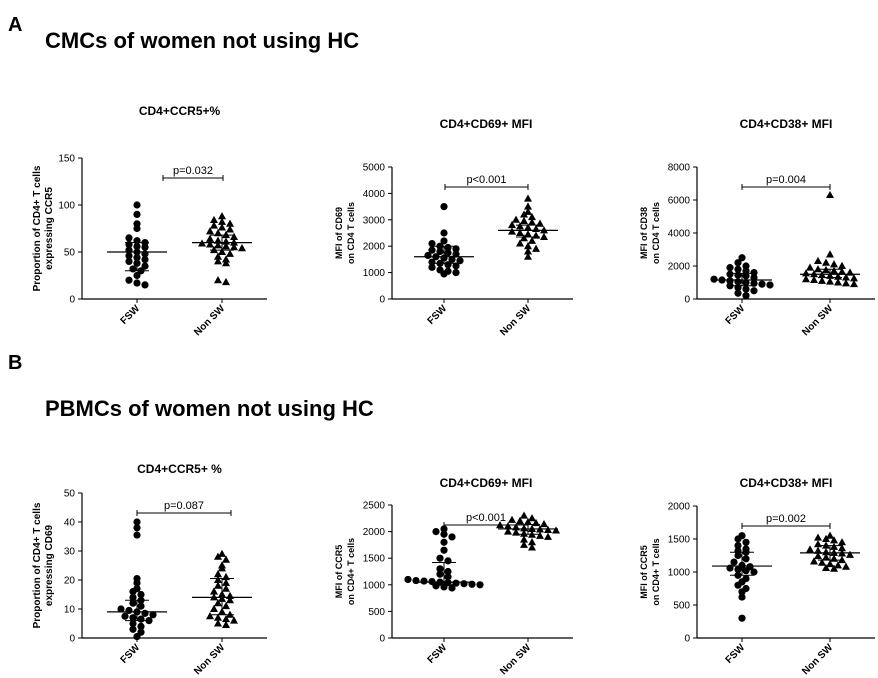  Describe the element at coordinates (49, 565) in the screenshot. I see `y-axis-label: expressing CD69` at that location.